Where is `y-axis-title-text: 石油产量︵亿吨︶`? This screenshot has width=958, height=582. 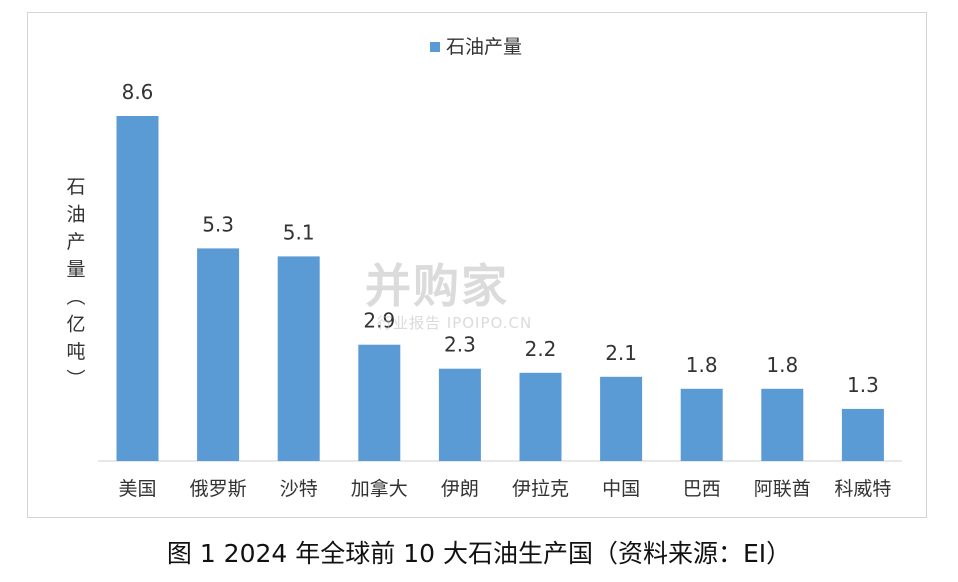
y-axis-title-text: 石油产量︵亿吨︶ is located at coordinates (75, 283).